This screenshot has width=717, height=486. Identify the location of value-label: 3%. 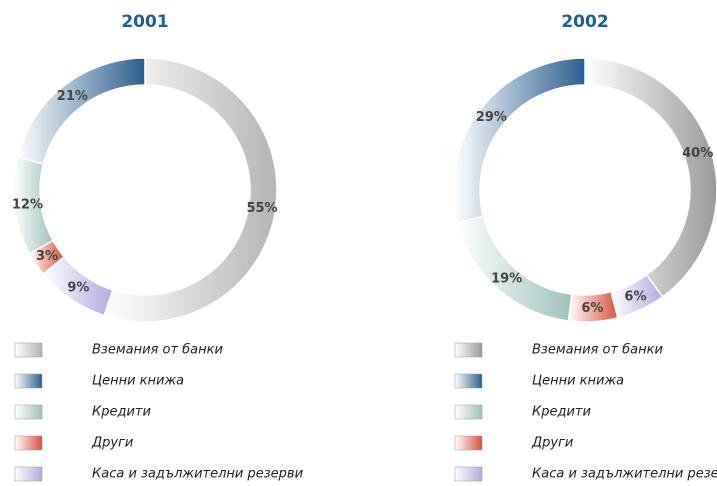
(47, 256).